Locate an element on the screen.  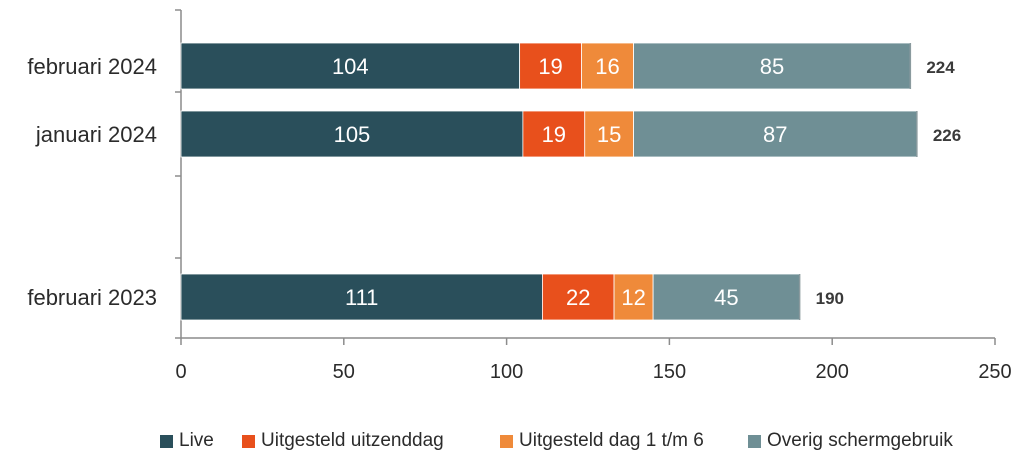
segment-value-label: 45 is located at coordinates (726, 297).